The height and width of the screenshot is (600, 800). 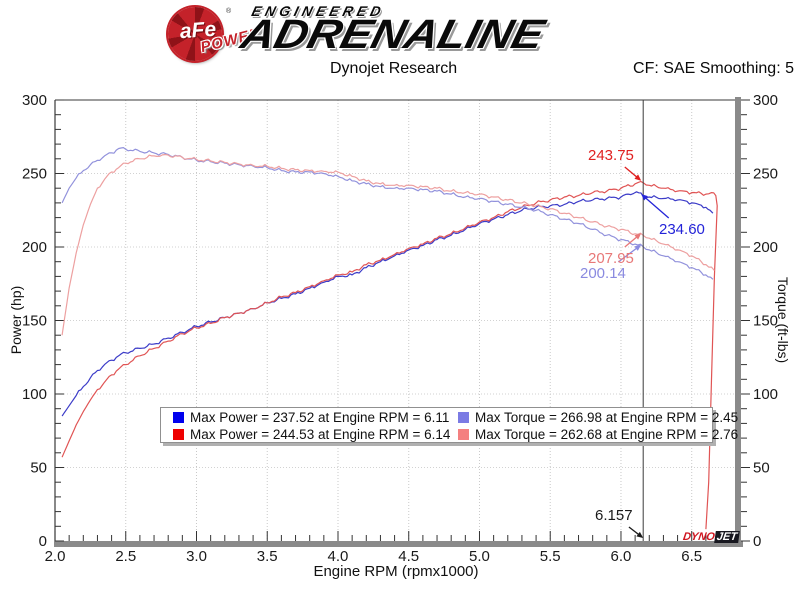 I want to click on x-tick-label: 4.0, so click(x=338, y=556).